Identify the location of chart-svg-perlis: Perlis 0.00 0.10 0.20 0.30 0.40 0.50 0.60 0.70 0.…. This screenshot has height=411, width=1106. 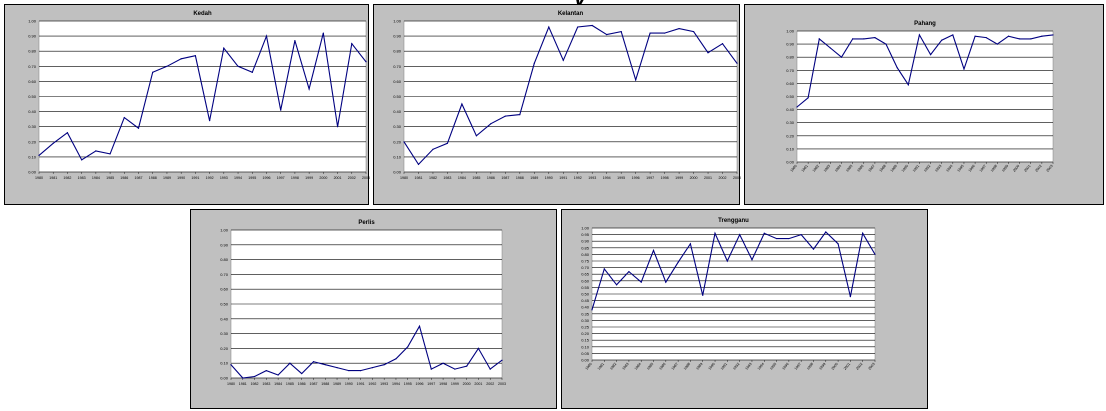
(363, 303).